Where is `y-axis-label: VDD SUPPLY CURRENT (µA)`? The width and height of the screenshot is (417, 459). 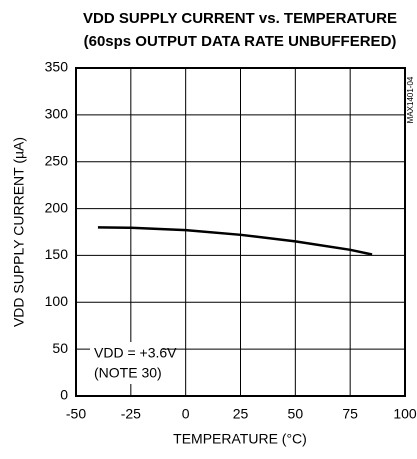 y-axis-label: VDD SUPPLY CURRENT (µA) is located at coordinates (19, 232).